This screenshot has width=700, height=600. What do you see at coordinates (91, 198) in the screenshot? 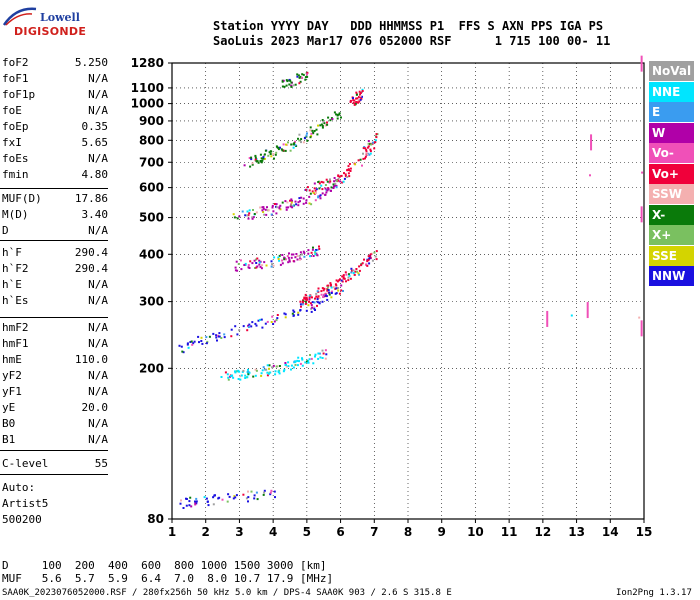
I see `param-value: 17.86` at bounding box center [91, 198].